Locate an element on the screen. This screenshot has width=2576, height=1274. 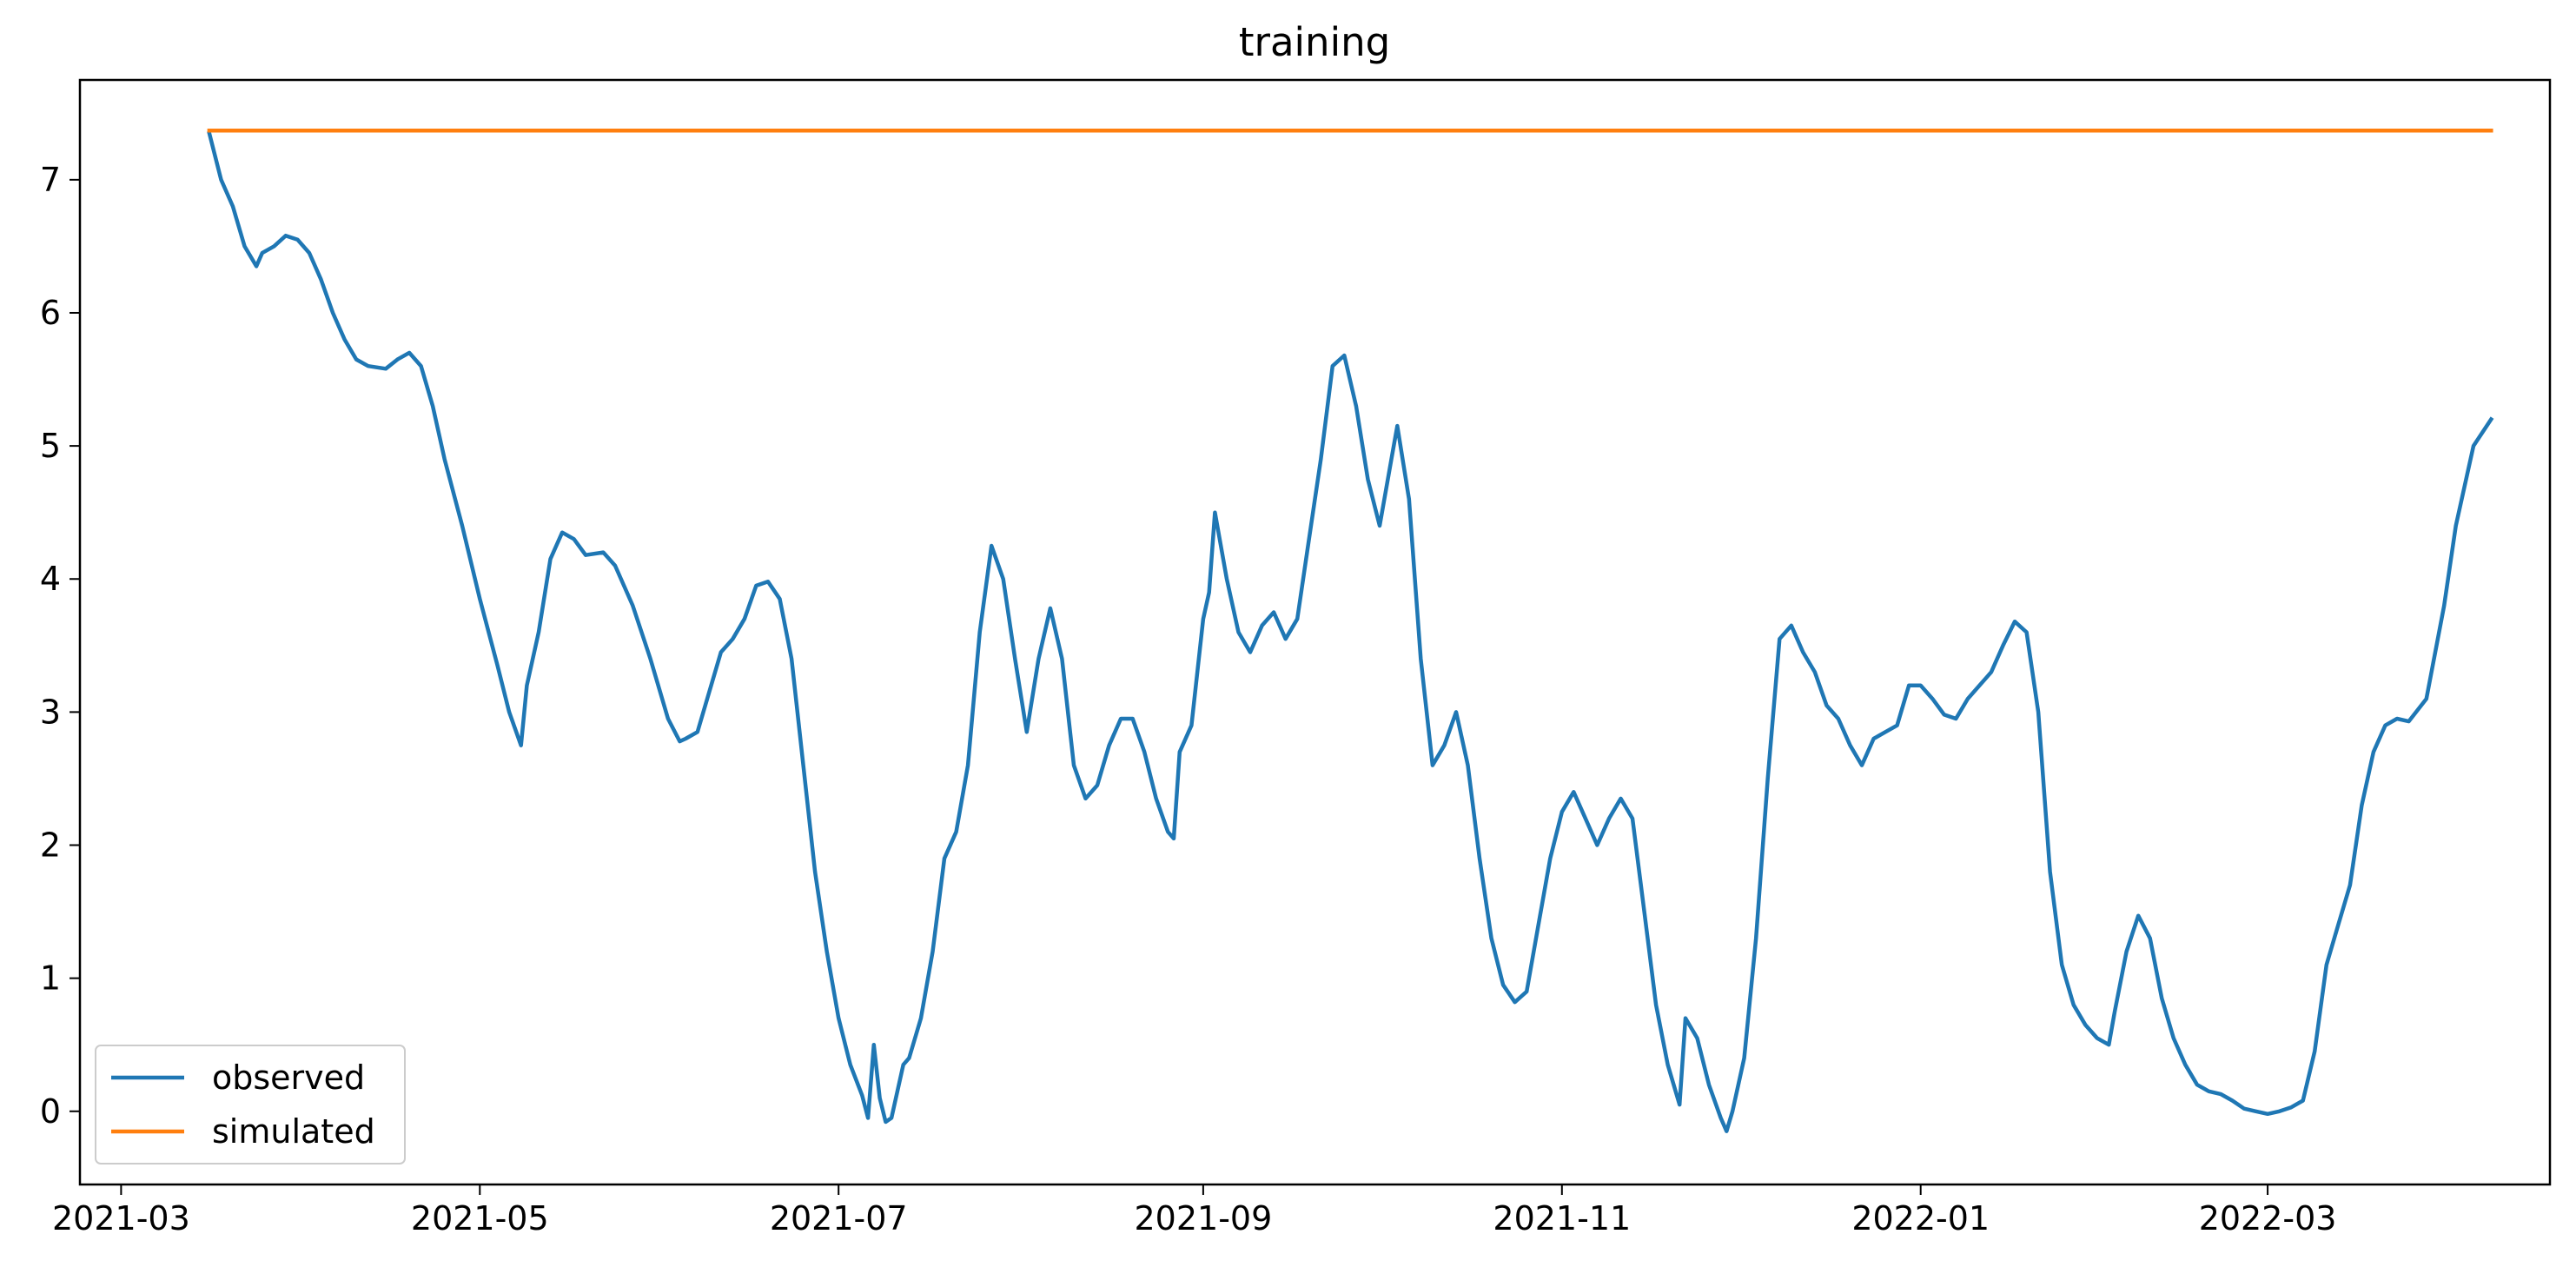
x-tick-label: 2021-03 is located at coordinates (121, 1219).